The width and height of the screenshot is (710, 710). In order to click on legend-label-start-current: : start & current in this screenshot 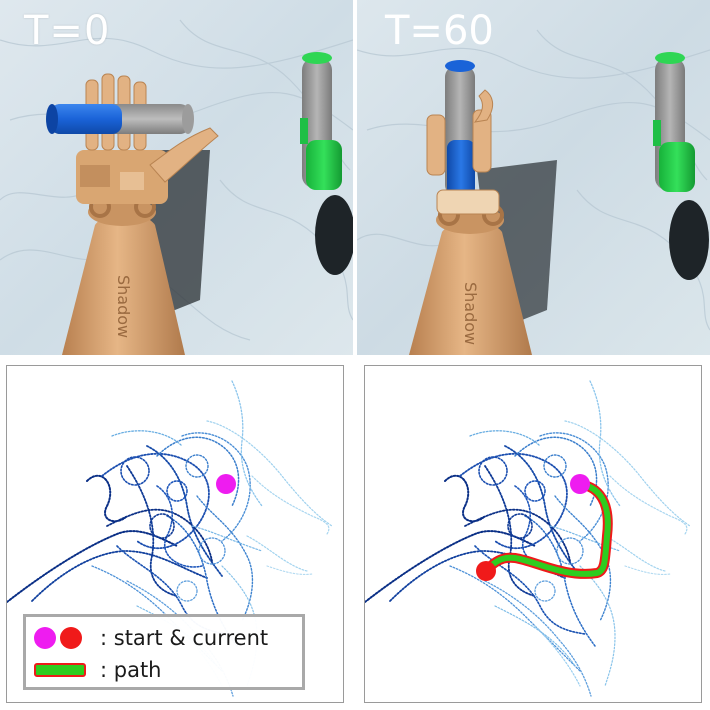, I will do `click(184, 638)`.